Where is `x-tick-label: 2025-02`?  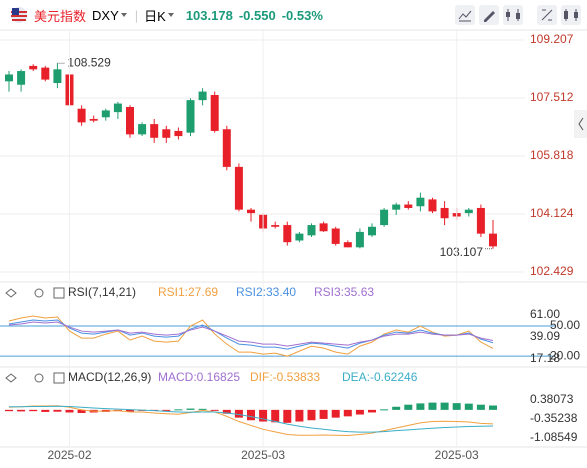
x-tick-label: 2025-02 is located at coordinates (69, 455).